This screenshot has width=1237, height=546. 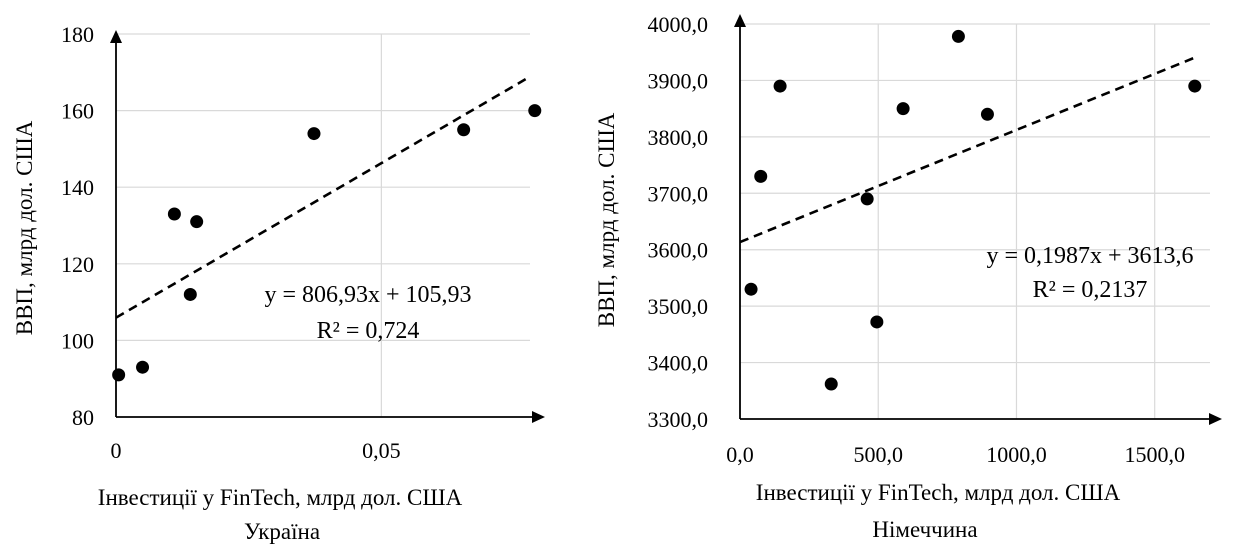 What do you see at coordinates (740, 454) in the screenshot?
I see `x-tick-label: 0,0` at bounding box center [740, 454].